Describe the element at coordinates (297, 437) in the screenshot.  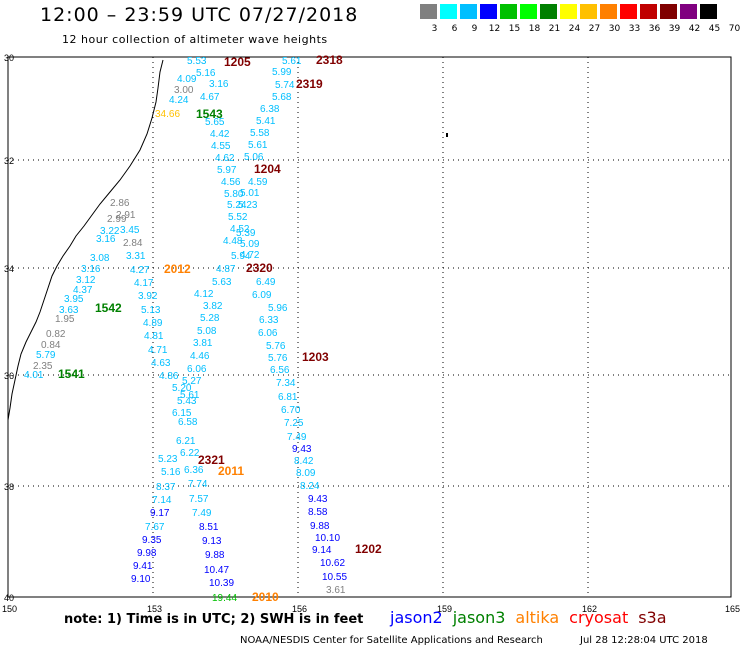
I see `swh-observation: 7.49` at that location.